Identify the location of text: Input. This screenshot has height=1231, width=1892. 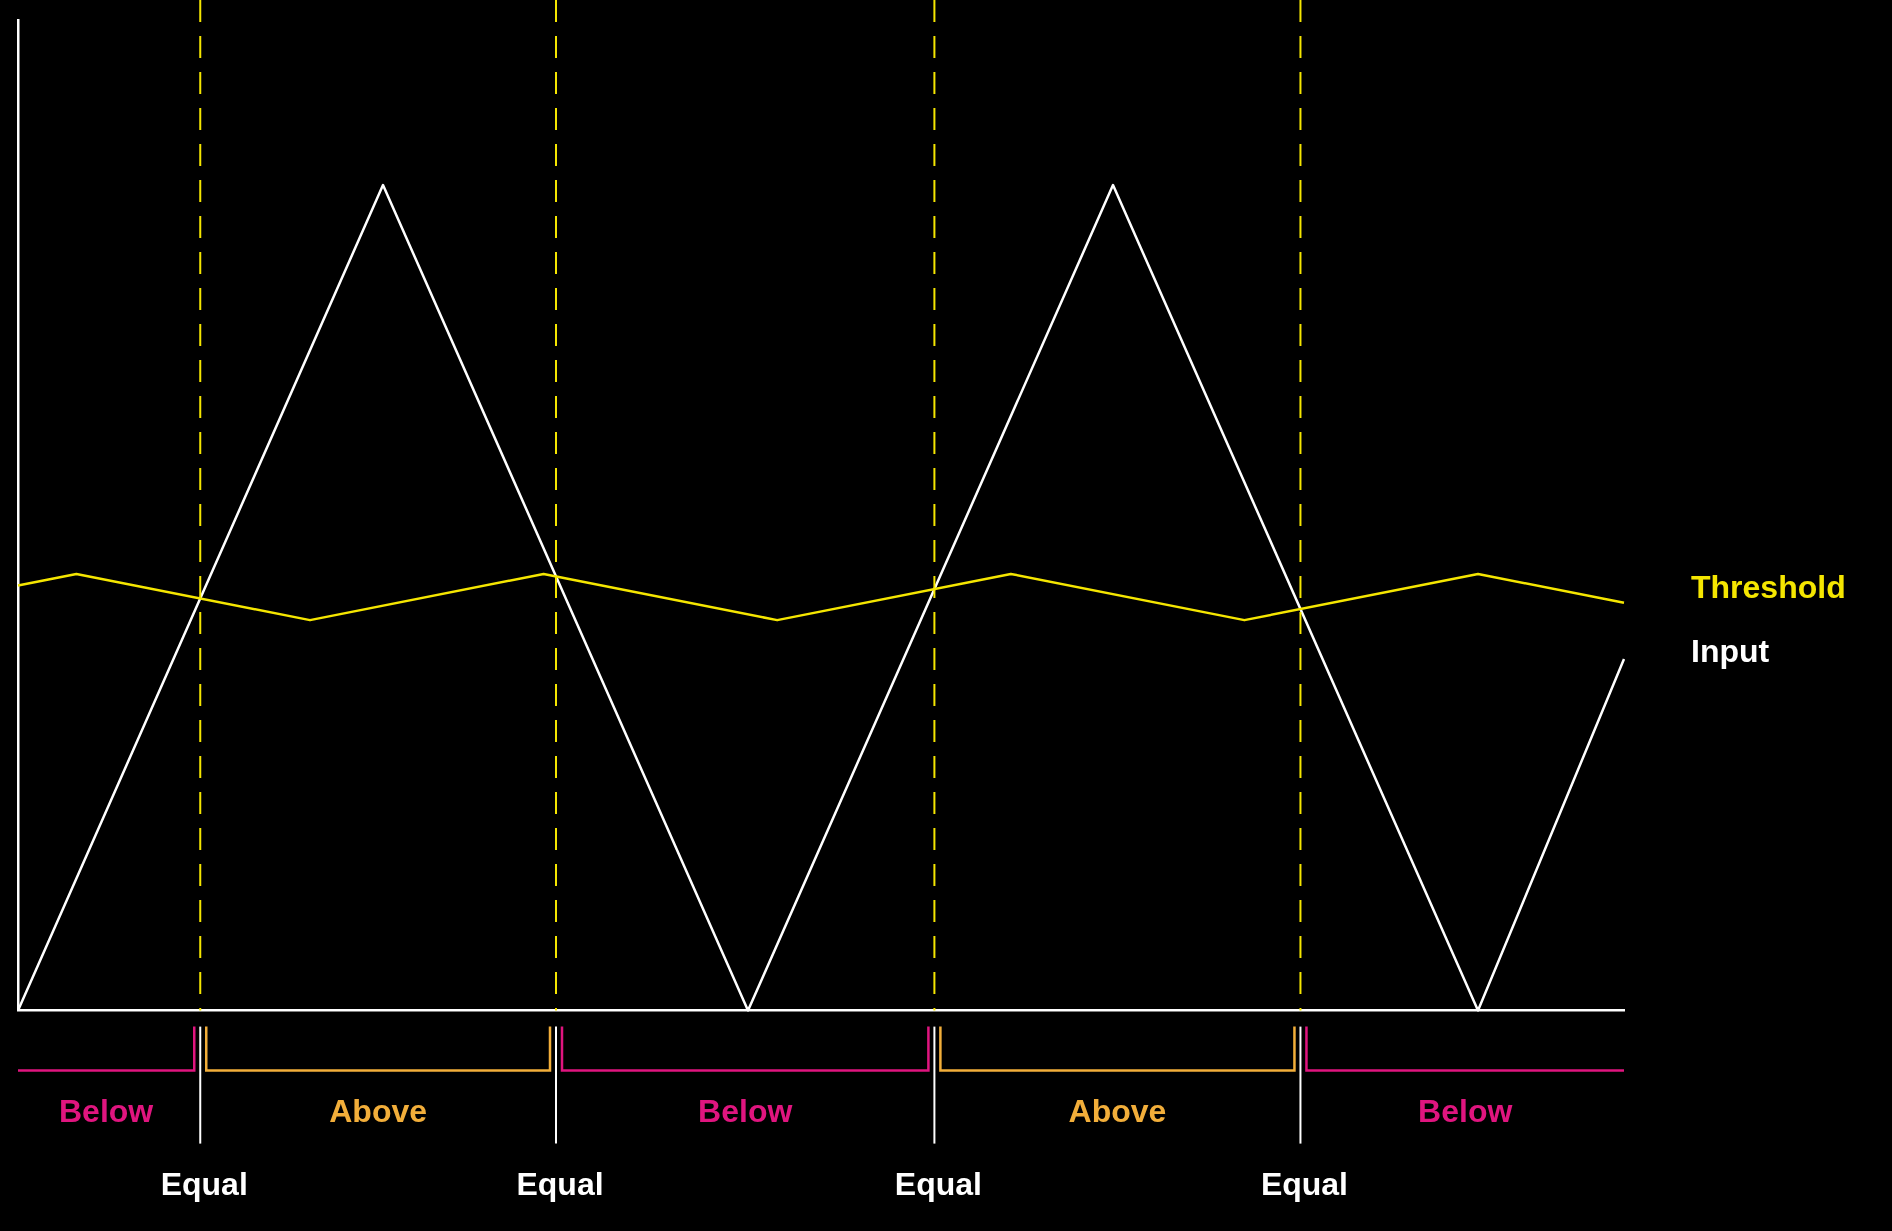
(1730, 650).